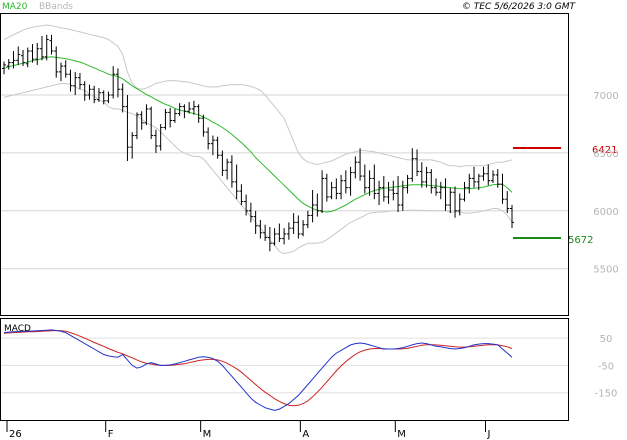  I want to click on support-value: 5672, so click(580, 240).